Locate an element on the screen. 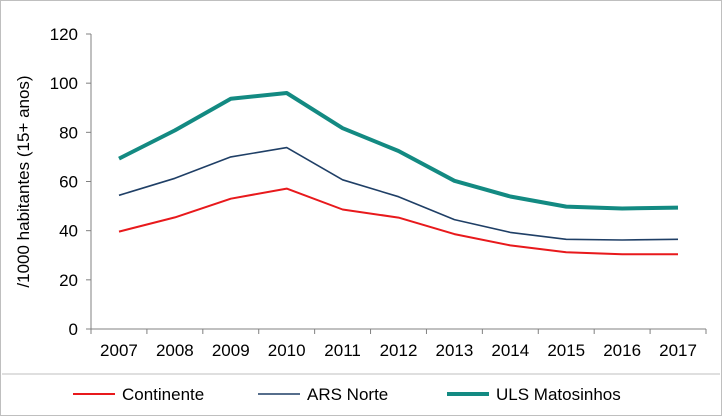  y-axis: 0 20 40 60 80 100 120 is located at coordinates (71, 182).